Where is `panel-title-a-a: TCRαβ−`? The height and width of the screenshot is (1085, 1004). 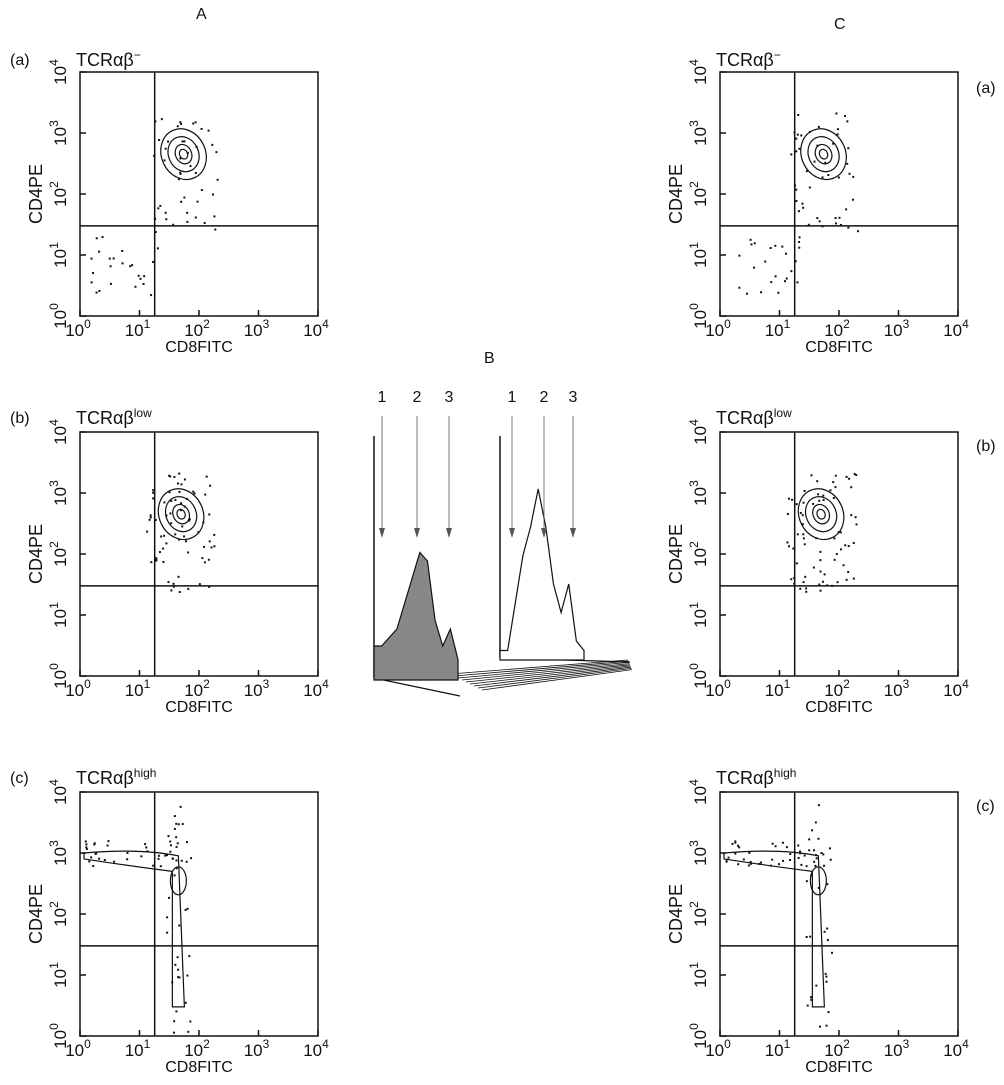
panel-title-a-a: TCRαβ− is located at coordinates (108, 59).